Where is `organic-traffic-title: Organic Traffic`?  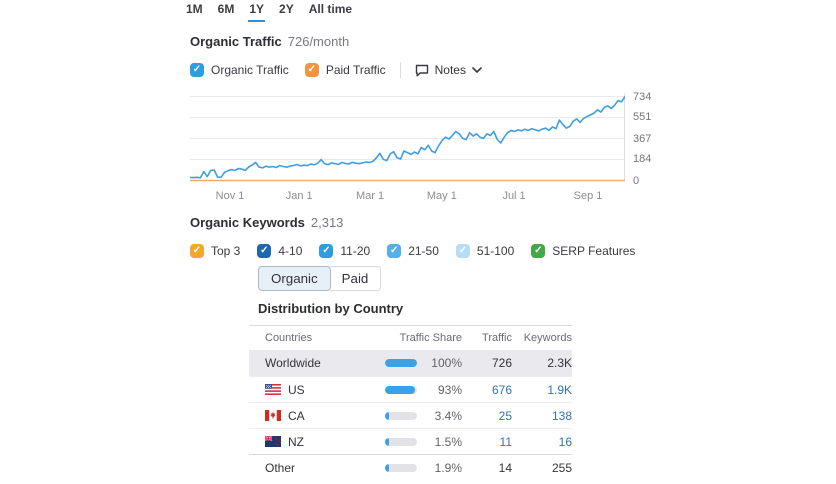 organic-traffic-title: Organic Traffic is located at coordinates (236, 41).